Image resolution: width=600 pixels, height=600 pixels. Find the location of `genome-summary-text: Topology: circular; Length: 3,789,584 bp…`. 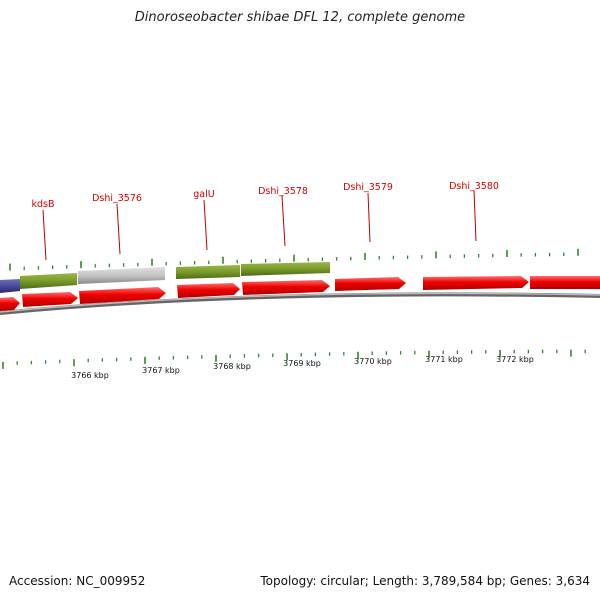

genome-summary-text: Topology: circular; Length: 3,789,584 bp… is located at coordinates (425, 581).